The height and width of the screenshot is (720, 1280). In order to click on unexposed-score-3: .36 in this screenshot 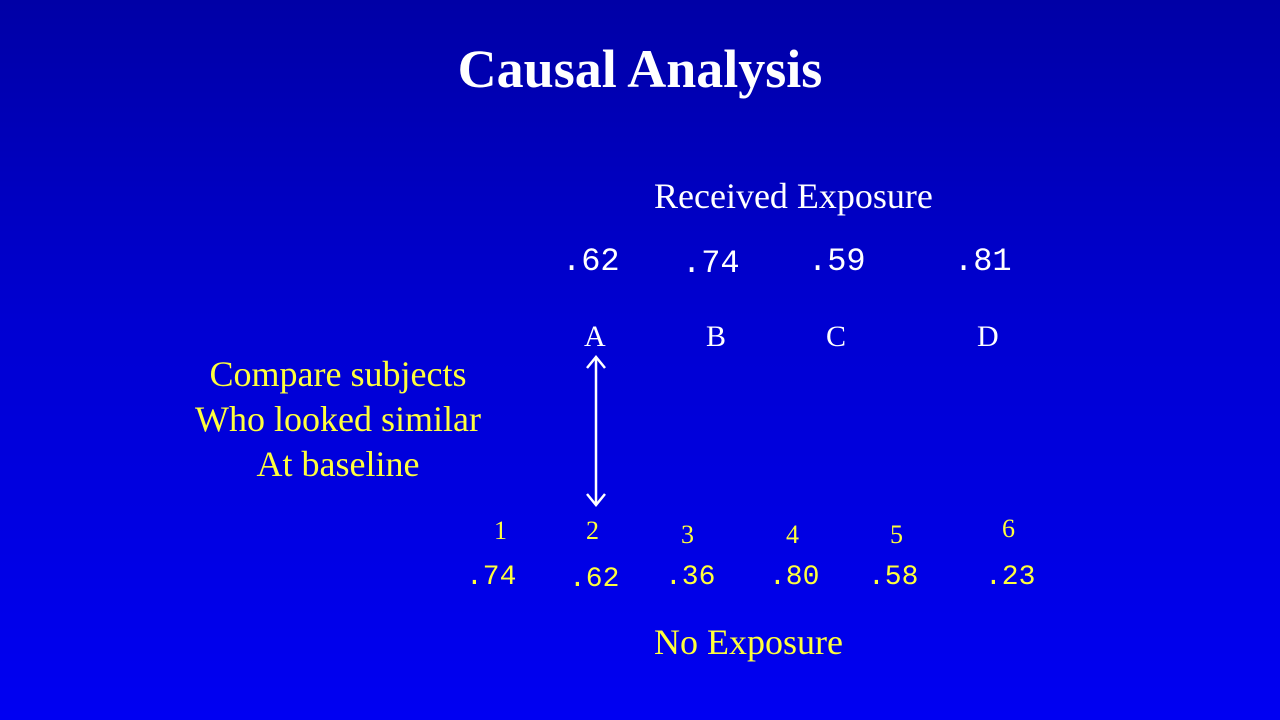, I will do `click(690, 577)`.